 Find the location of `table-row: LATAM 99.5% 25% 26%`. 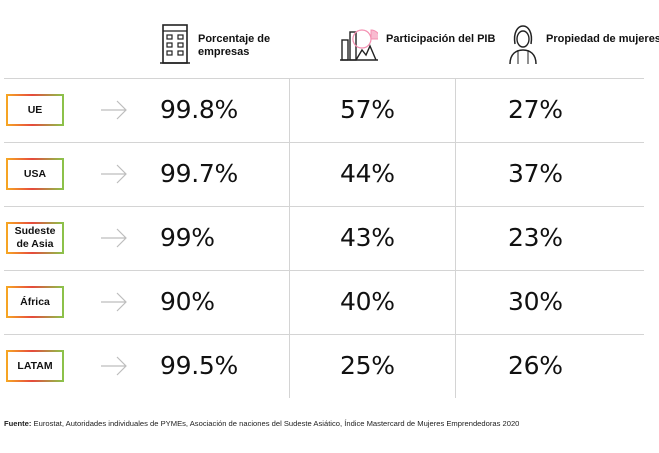

table-row: LATAM 99.5% 25% 26% is located at coordinates (324, 366).